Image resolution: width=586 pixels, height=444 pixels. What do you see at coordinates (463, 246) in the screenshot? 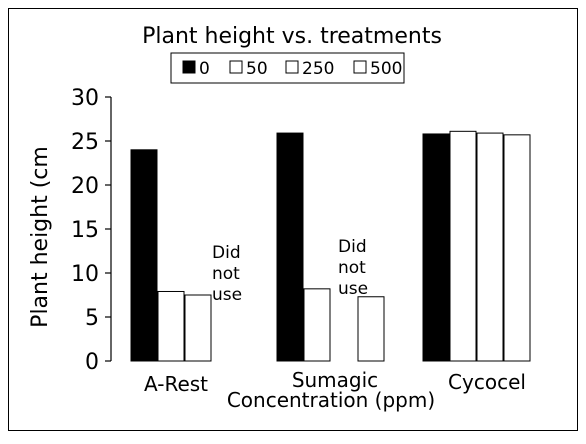
I see `bar-series-1-cycocel` at bounding box center [463, 246].